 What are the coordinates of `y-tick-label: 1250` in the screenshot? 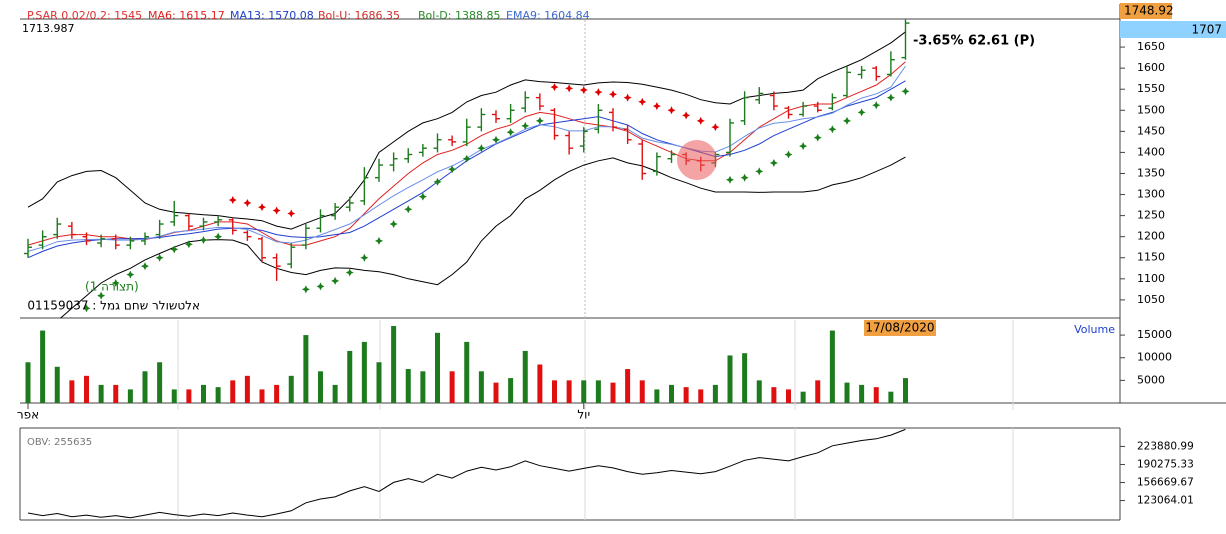 It's located at (1151, 215).